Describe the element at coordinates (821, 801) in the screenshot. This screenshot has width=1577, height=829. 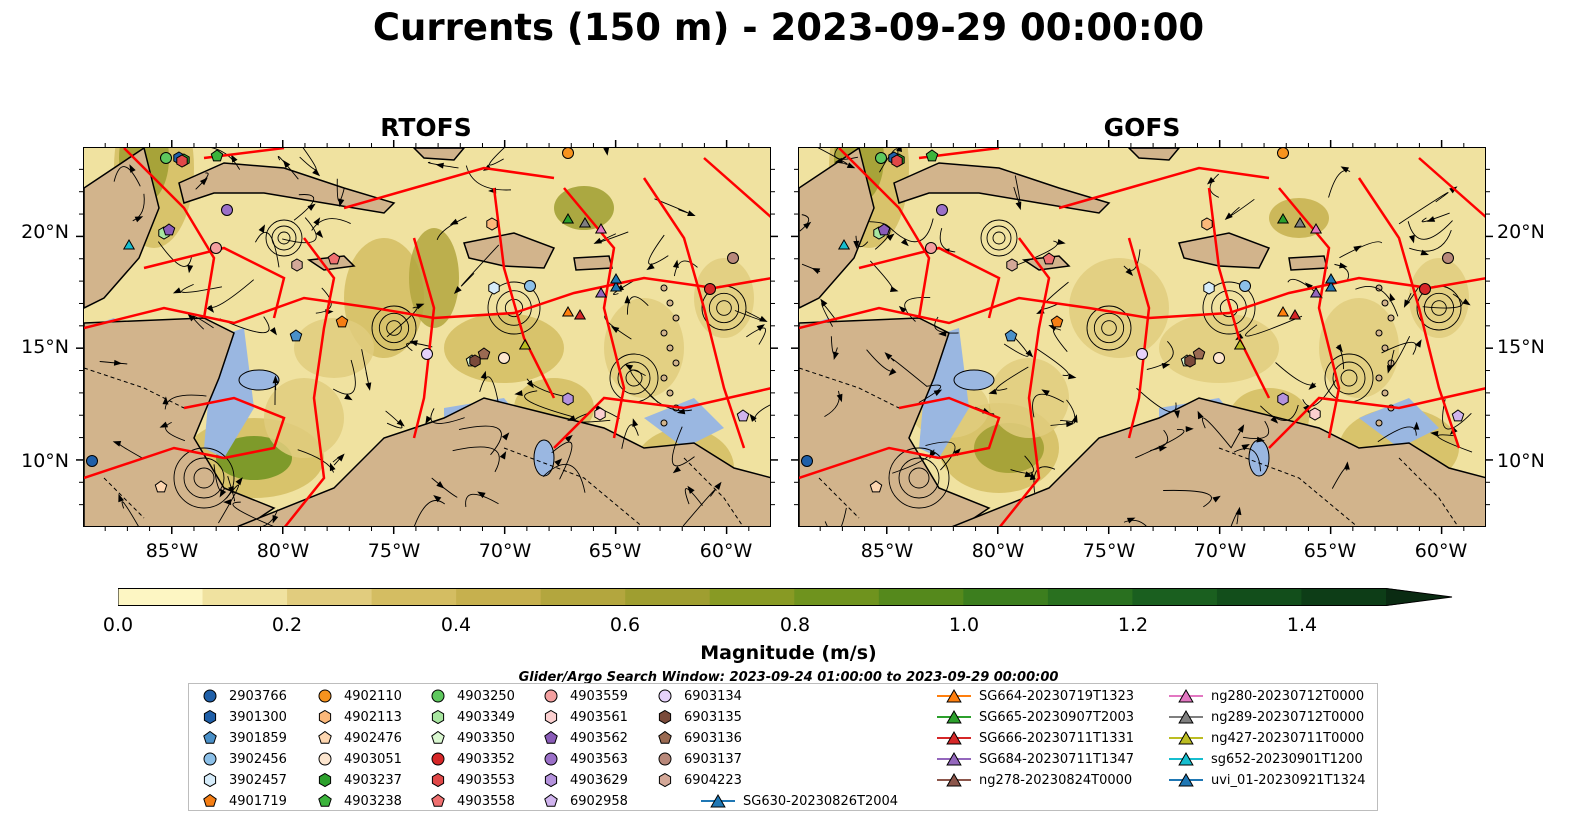
I see `legend-label: SG630-20230826T2004` at that location.